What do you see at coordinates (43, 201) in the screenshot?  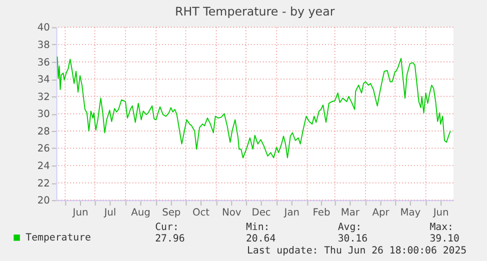 I see `y-tick-label: 20` at bounding box center [43, 201].